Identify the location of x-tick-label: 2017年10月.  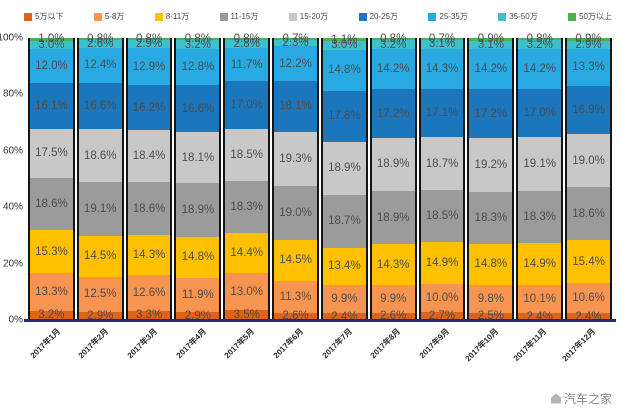
(481, 345).